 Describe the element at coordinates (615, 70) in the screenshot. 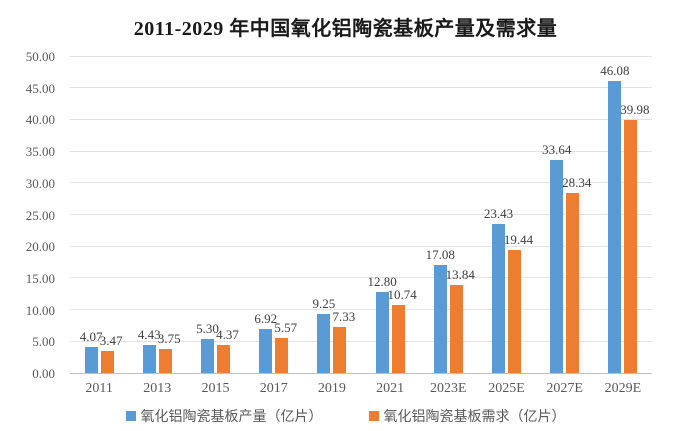

I see `value-label-production-2029E: 46.08` at that location.